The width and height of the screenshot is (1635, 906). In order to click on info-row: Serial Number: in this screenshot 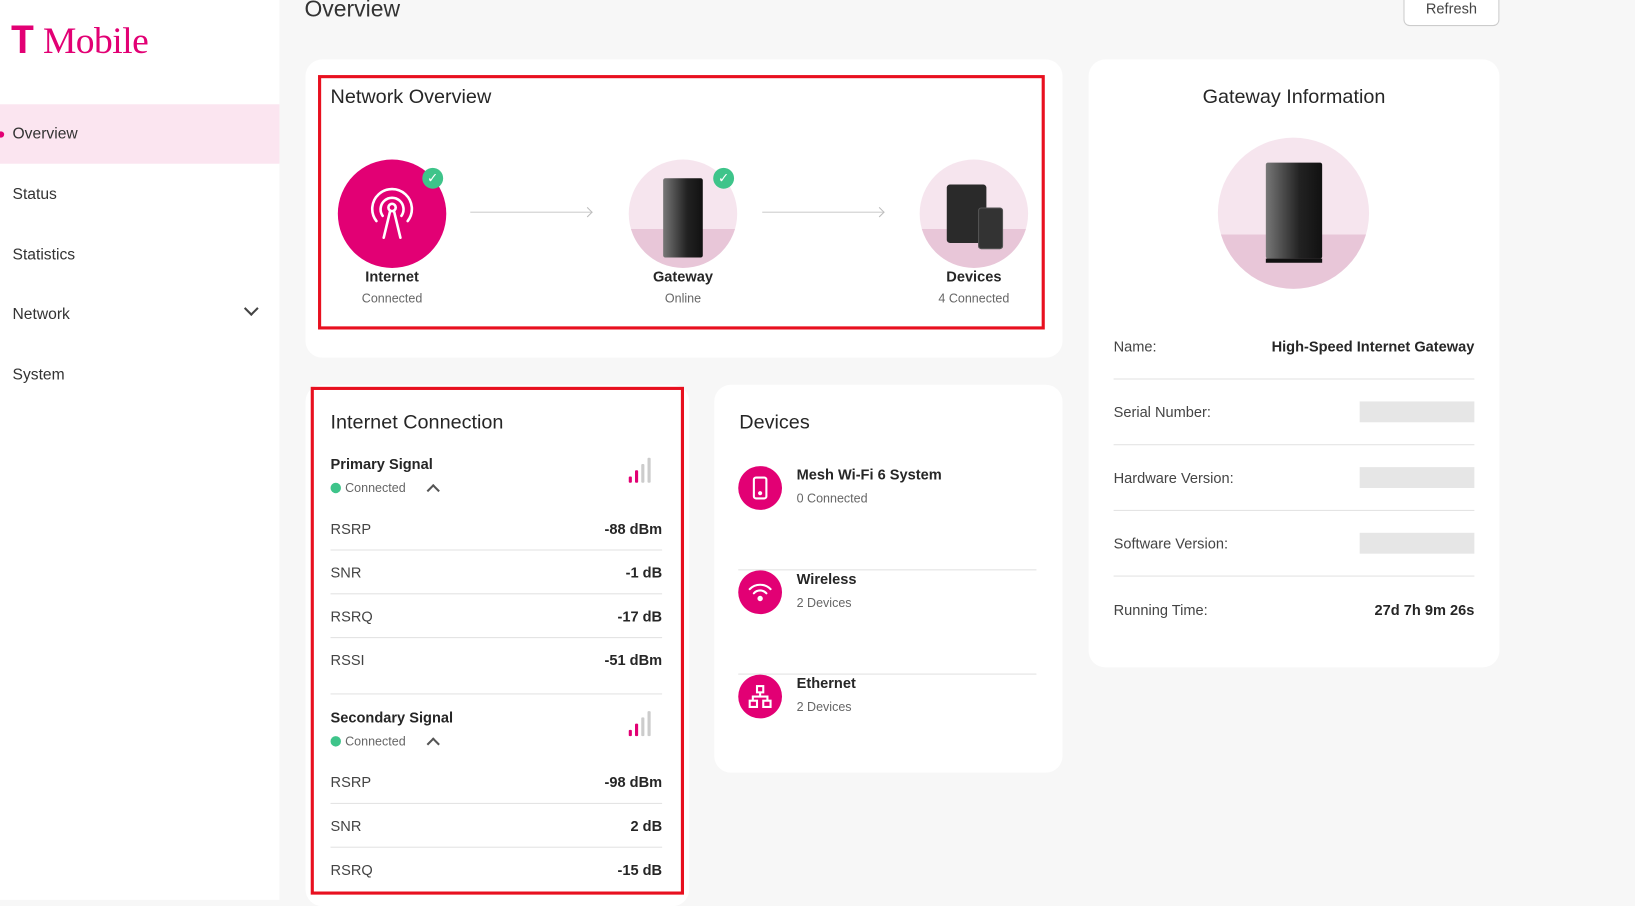, I will do `click(1294, 413)`.